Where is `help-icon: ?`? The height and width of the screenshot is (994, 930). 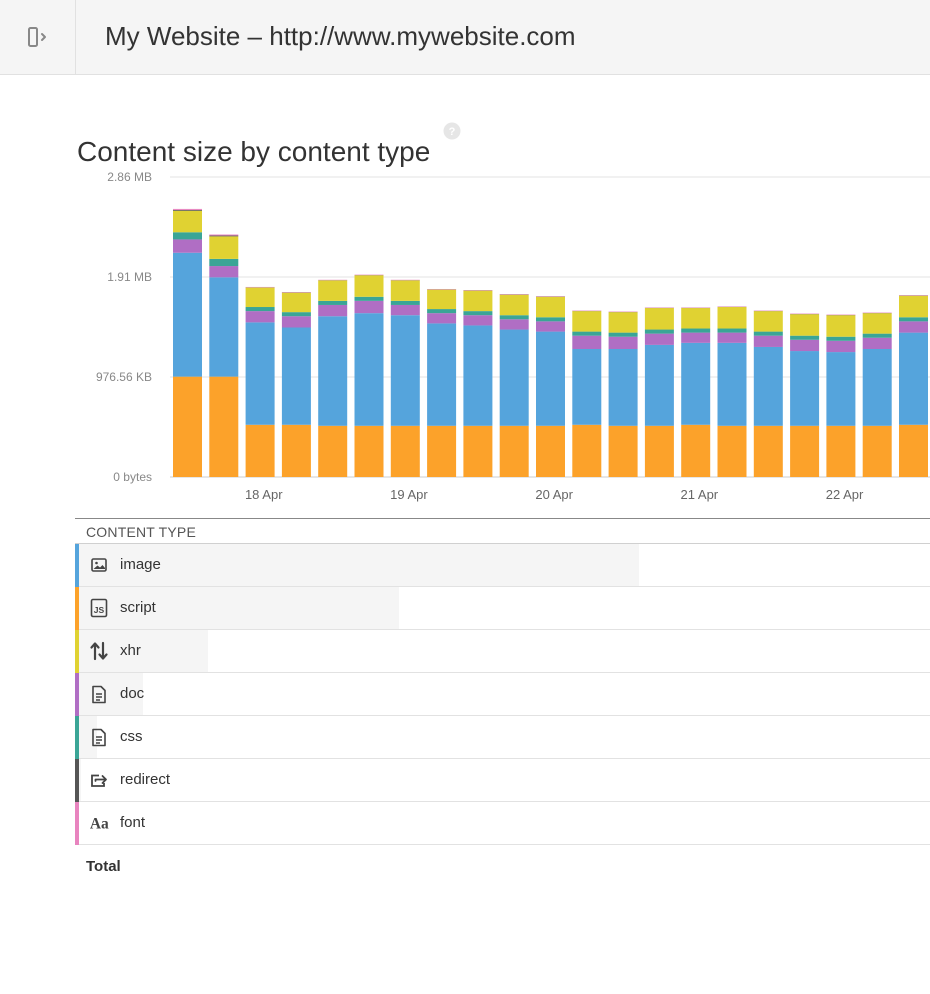
help-icon: ? is located at coordinates (452, 131).